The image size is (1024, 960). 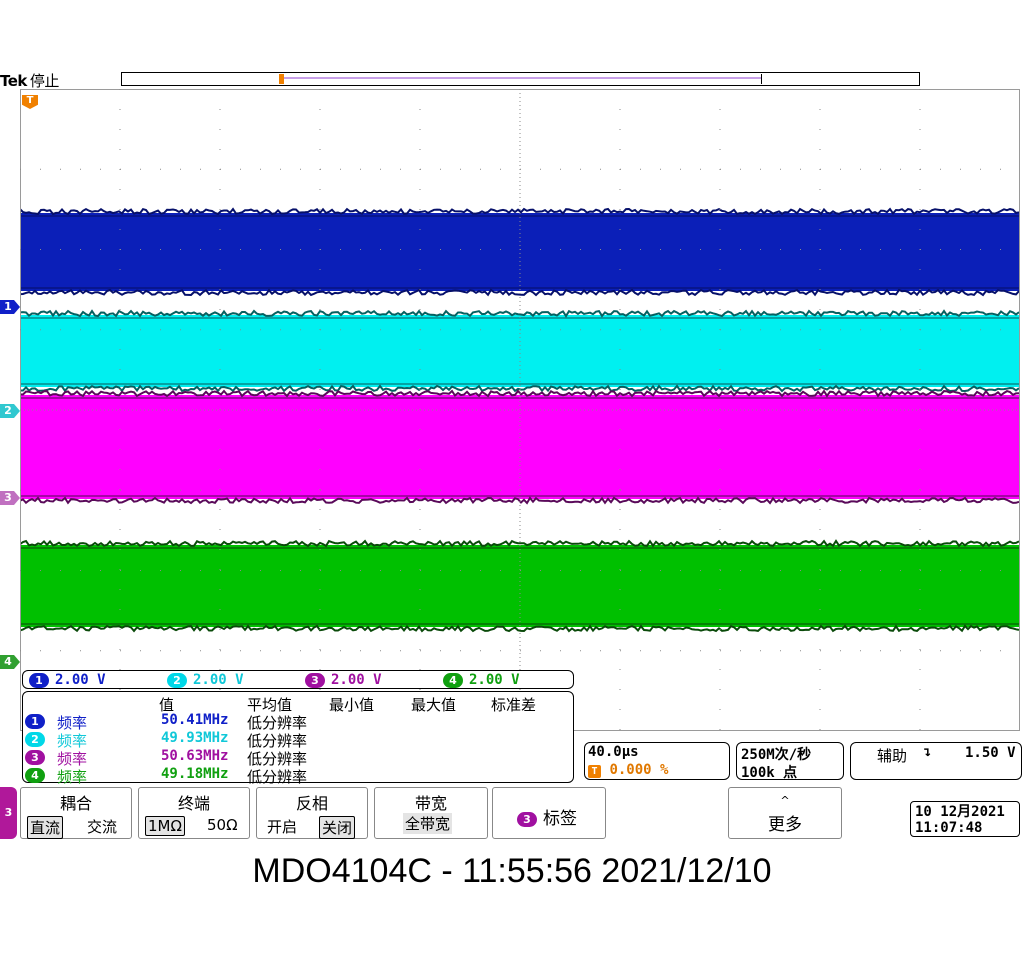 What do you see at coordinates (102, 826) in the screenshot?
I see `coupling-ac-option: 交流` at bounding box center [102, 826].